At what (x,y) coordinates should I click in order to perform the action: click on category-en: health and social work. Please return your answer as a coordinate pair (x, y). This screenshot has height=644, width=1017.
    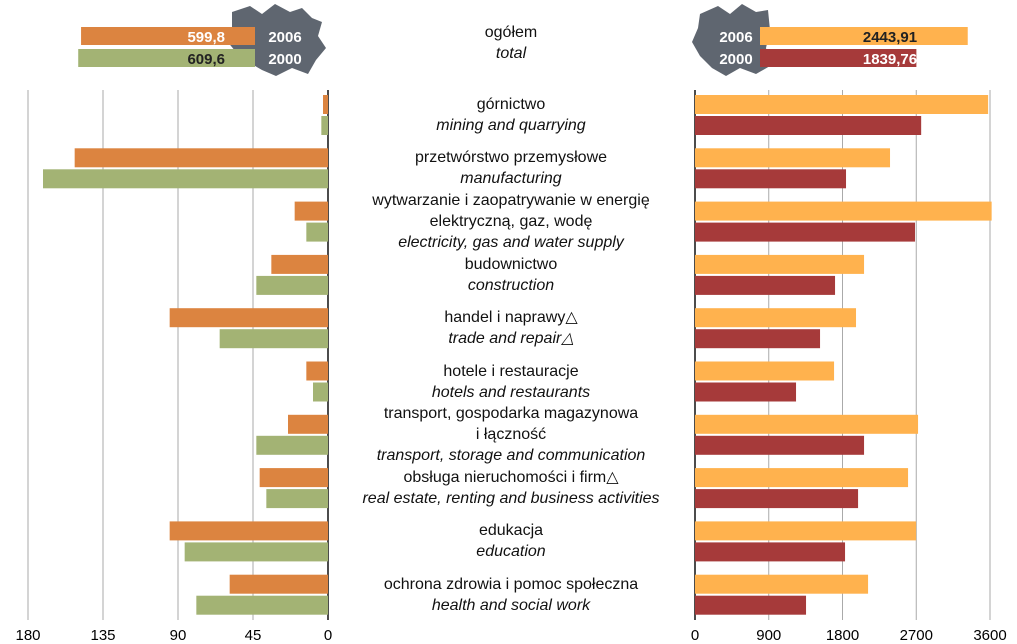
    Looking at the image, I should click on (511, 605).